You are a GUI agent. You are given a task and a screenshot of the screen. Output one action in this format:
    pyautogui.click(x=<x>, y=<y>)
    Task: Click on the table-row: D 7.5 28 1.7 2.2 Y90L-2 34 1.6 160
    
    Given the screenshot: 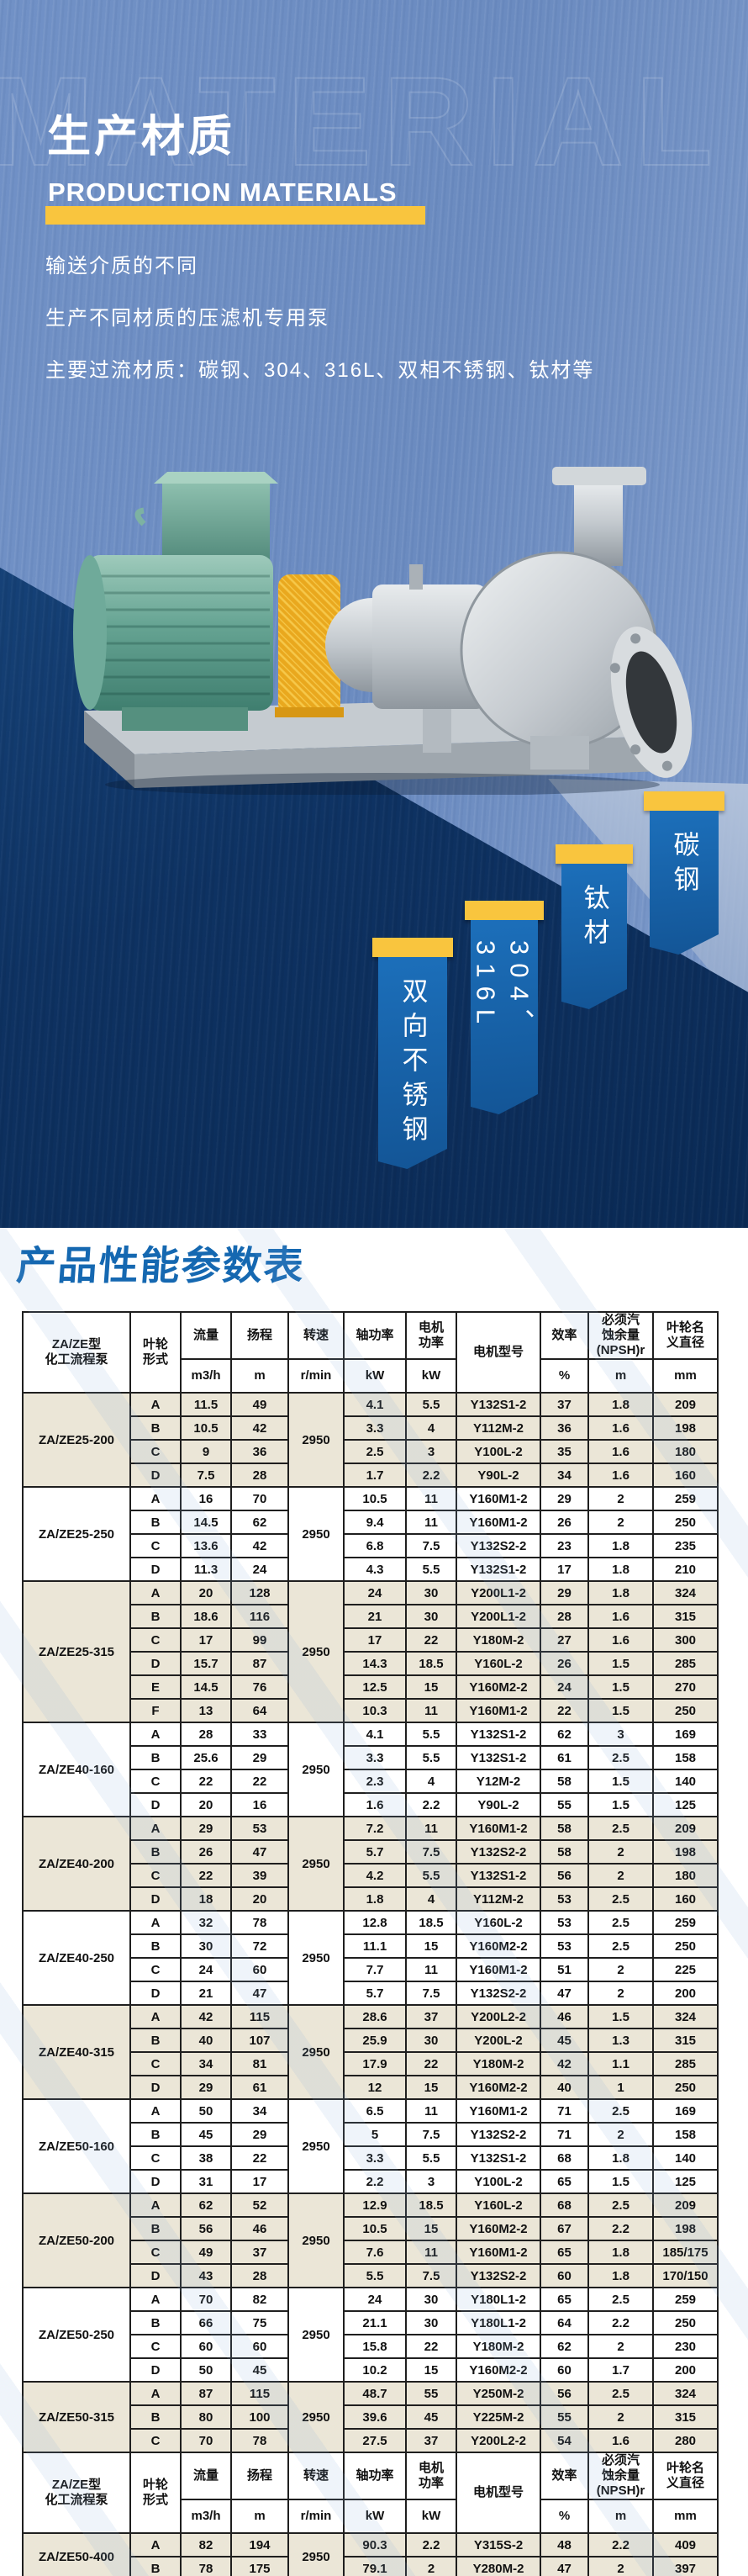 What is the action you would take?
    pyautogui.click(x=371, y=1475)
    